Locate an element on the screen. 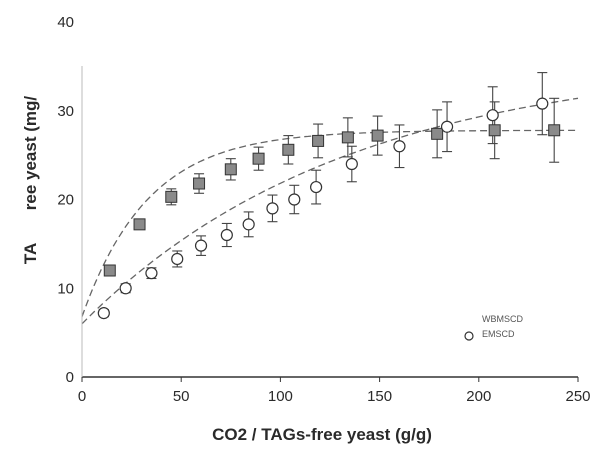  x-tick-label: 0 is located at coordinates (82, 396).